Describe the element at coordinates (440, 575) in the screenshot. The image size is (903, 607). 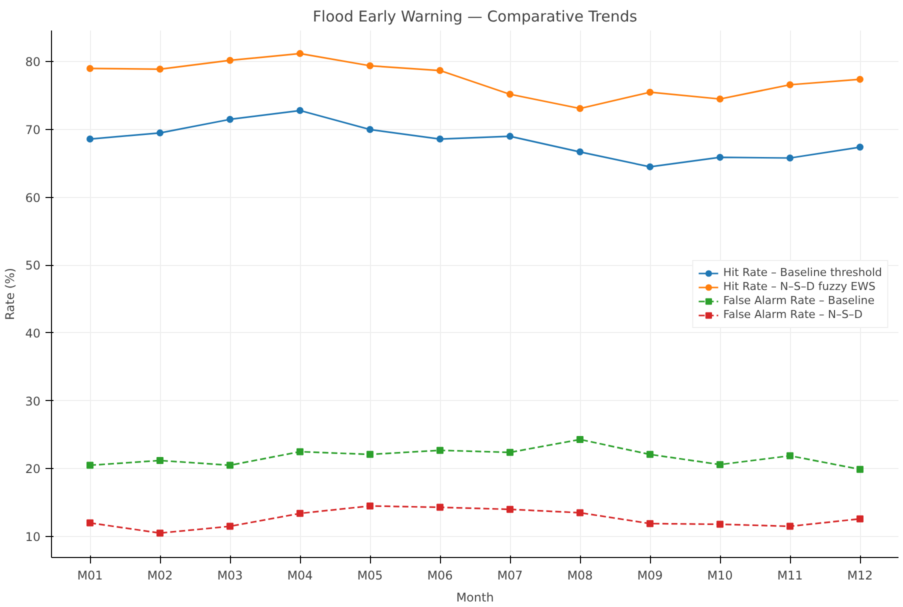
I see `x-tick-label: M06` at that location.